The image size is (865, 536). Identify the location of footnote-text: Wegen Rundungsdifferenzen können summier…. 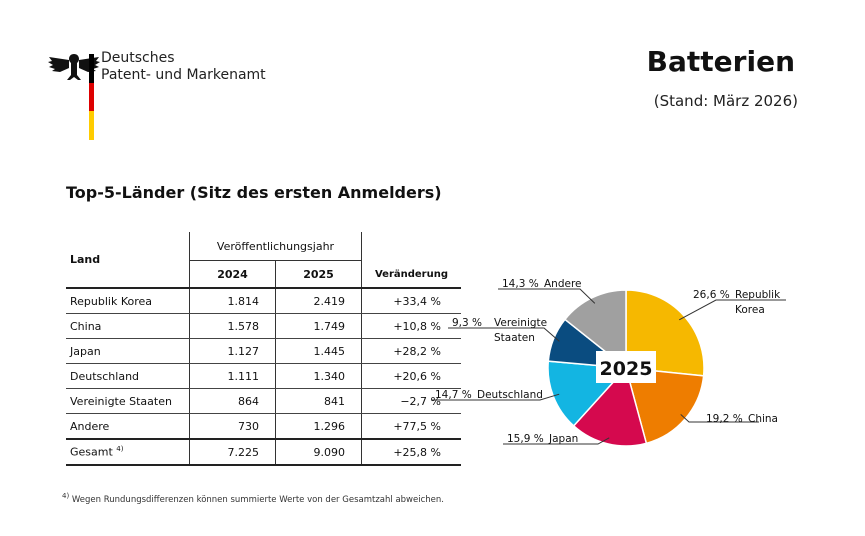
(257, 499).